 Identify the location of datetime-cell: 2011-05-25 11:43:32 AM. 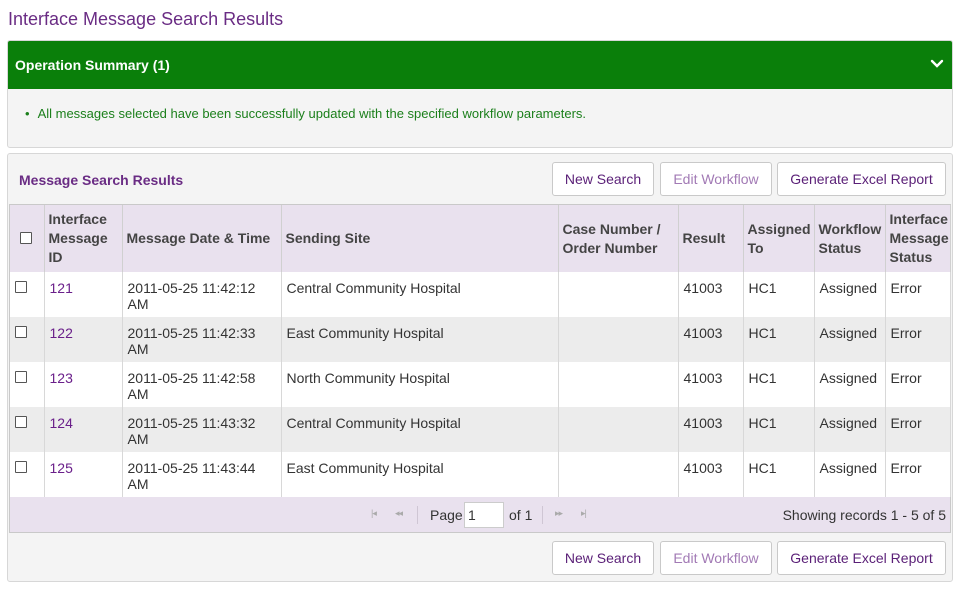
(202, 429).